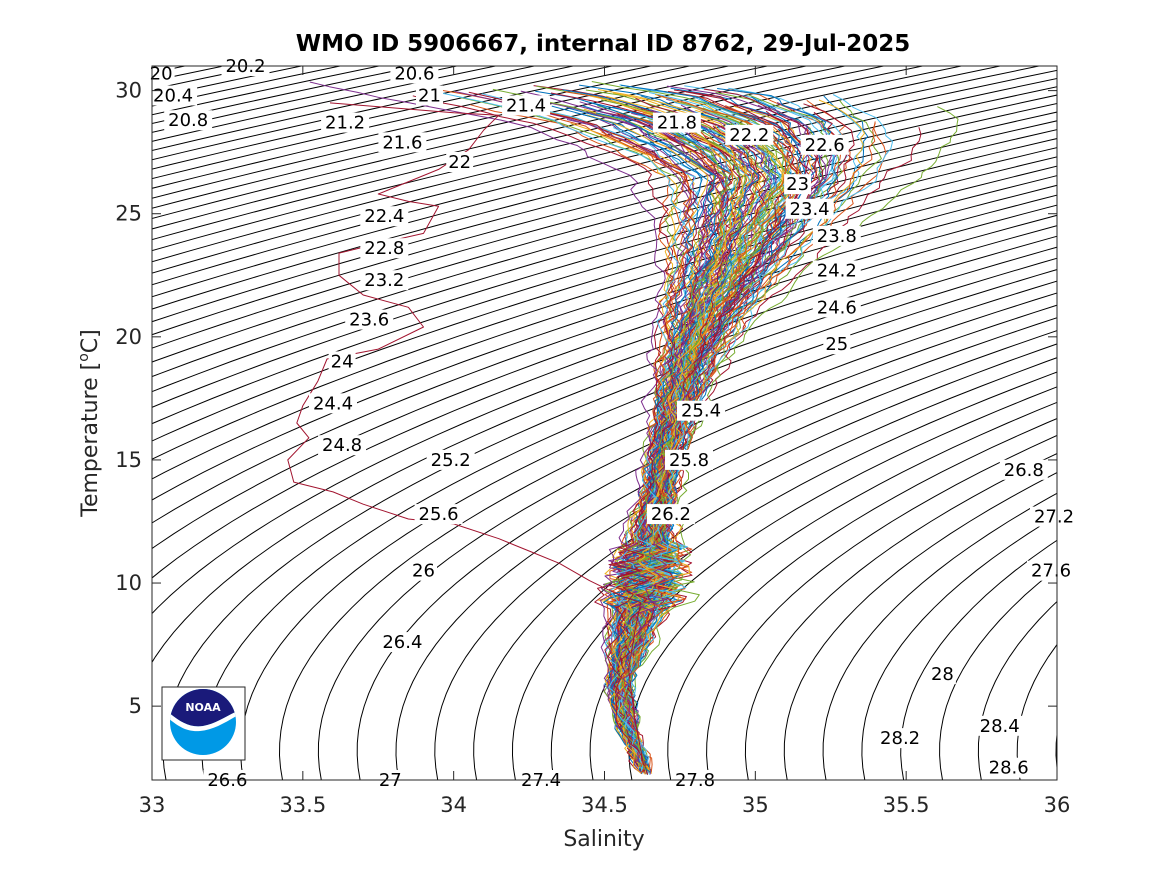  I want to click on contour-label: 24.6, so click(837, 307).